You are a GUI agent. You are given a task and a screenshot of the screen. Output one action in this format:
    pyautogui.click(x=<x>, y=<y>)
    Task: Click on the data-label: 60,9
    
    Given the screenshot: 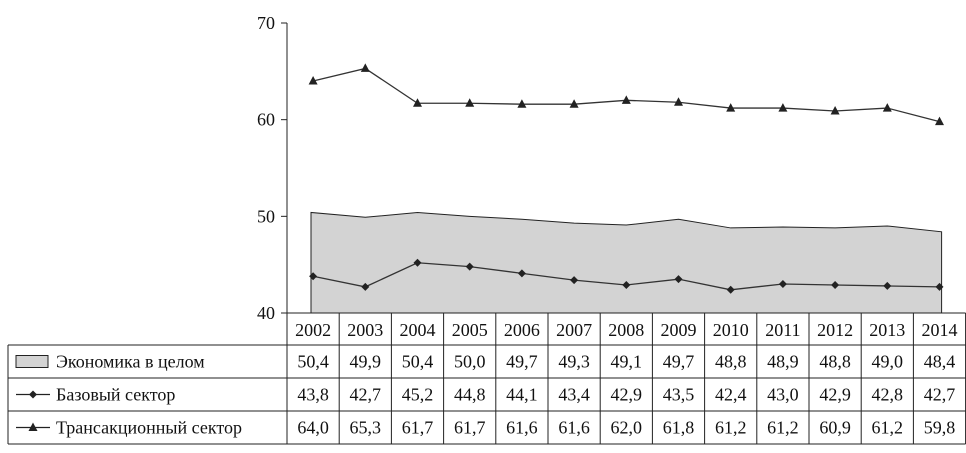 What is the action you would take?
    pyautogui.click(x=835, y=428)
    